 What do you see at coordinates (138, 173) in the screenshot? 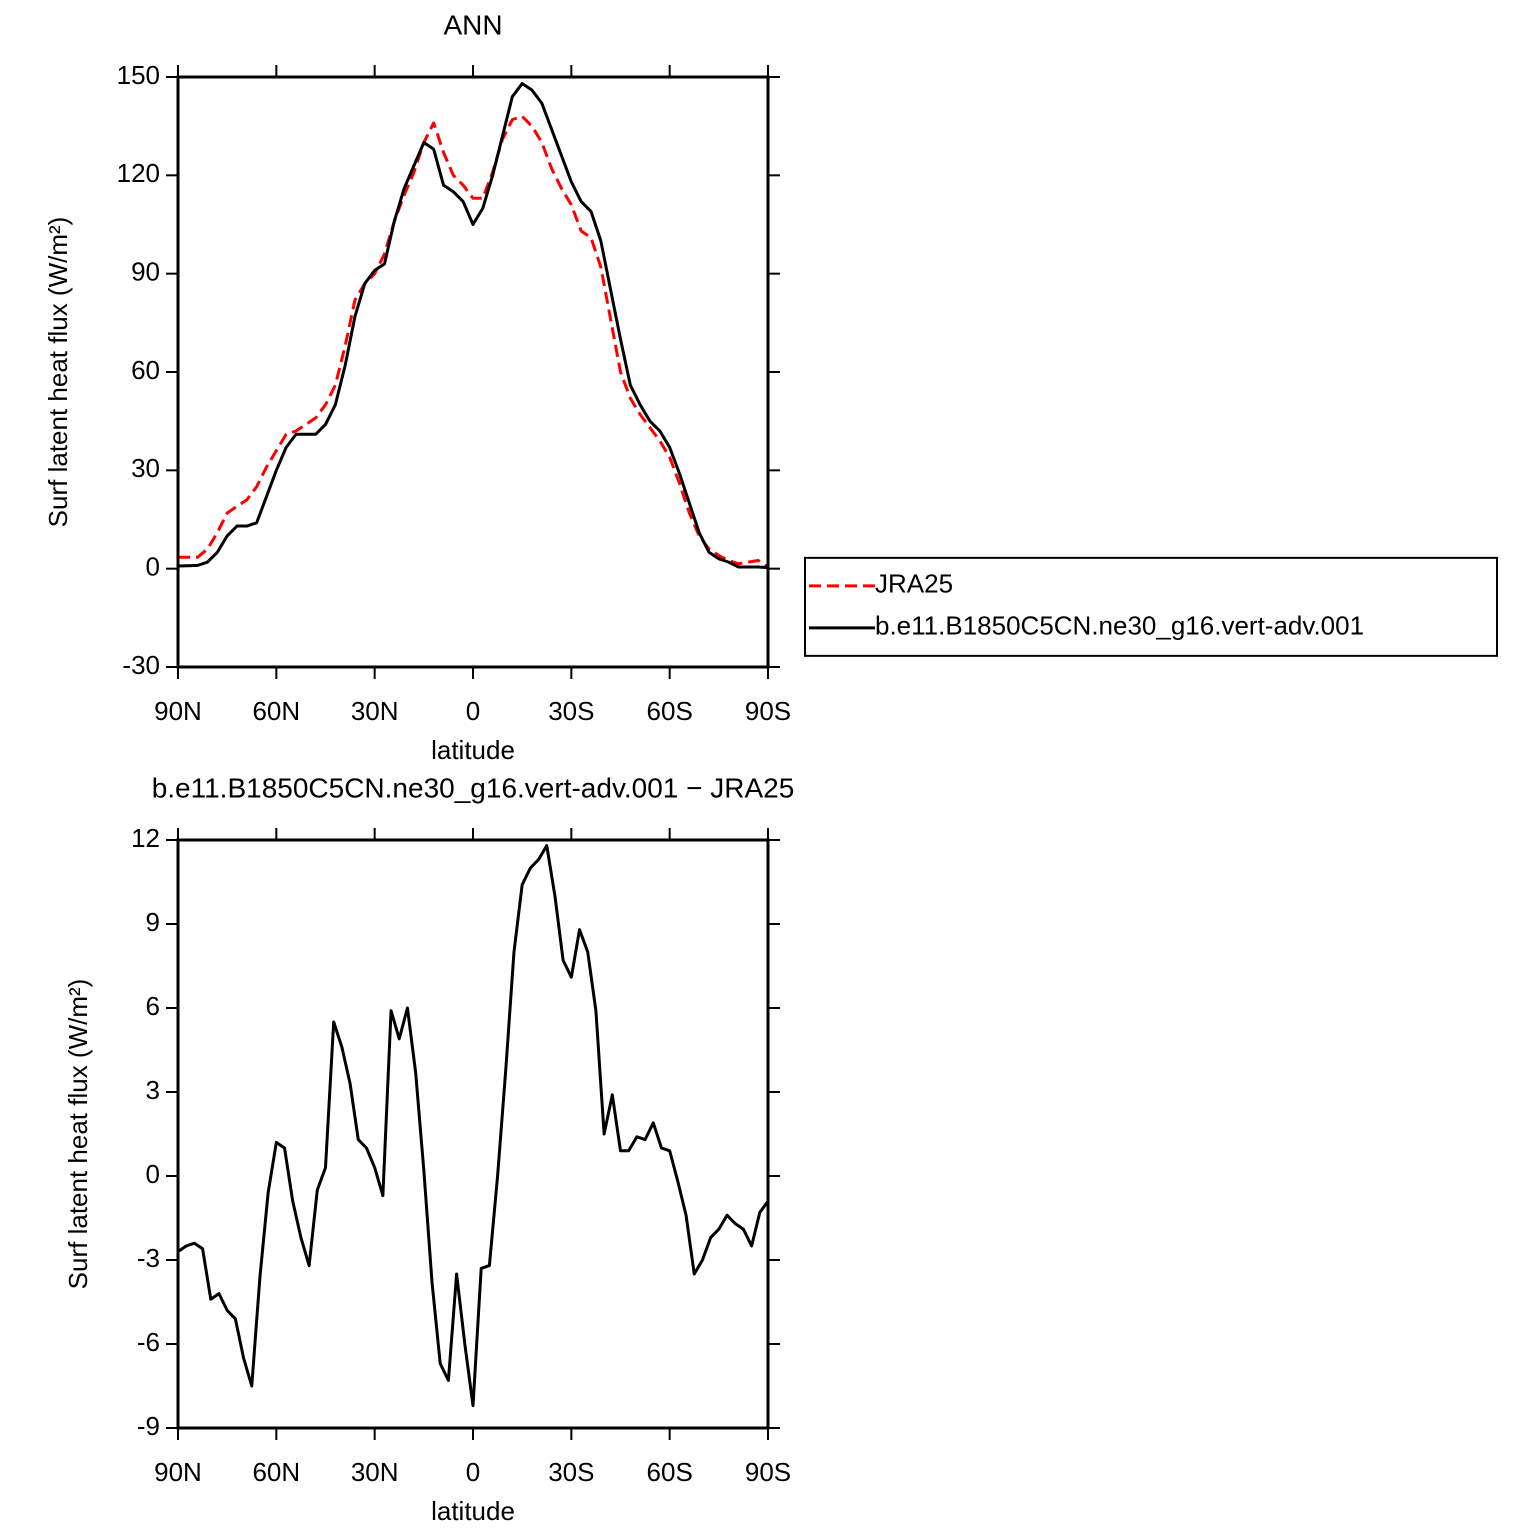
I see `y-tick-label: 120` at bounding box center [138, 173].